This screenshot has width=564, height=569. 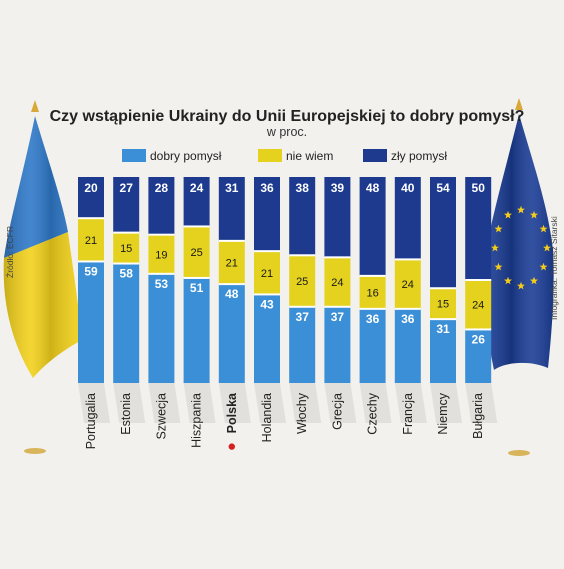 I want to click on category-label-highlighted: Polska, so click(x=232, y=412).